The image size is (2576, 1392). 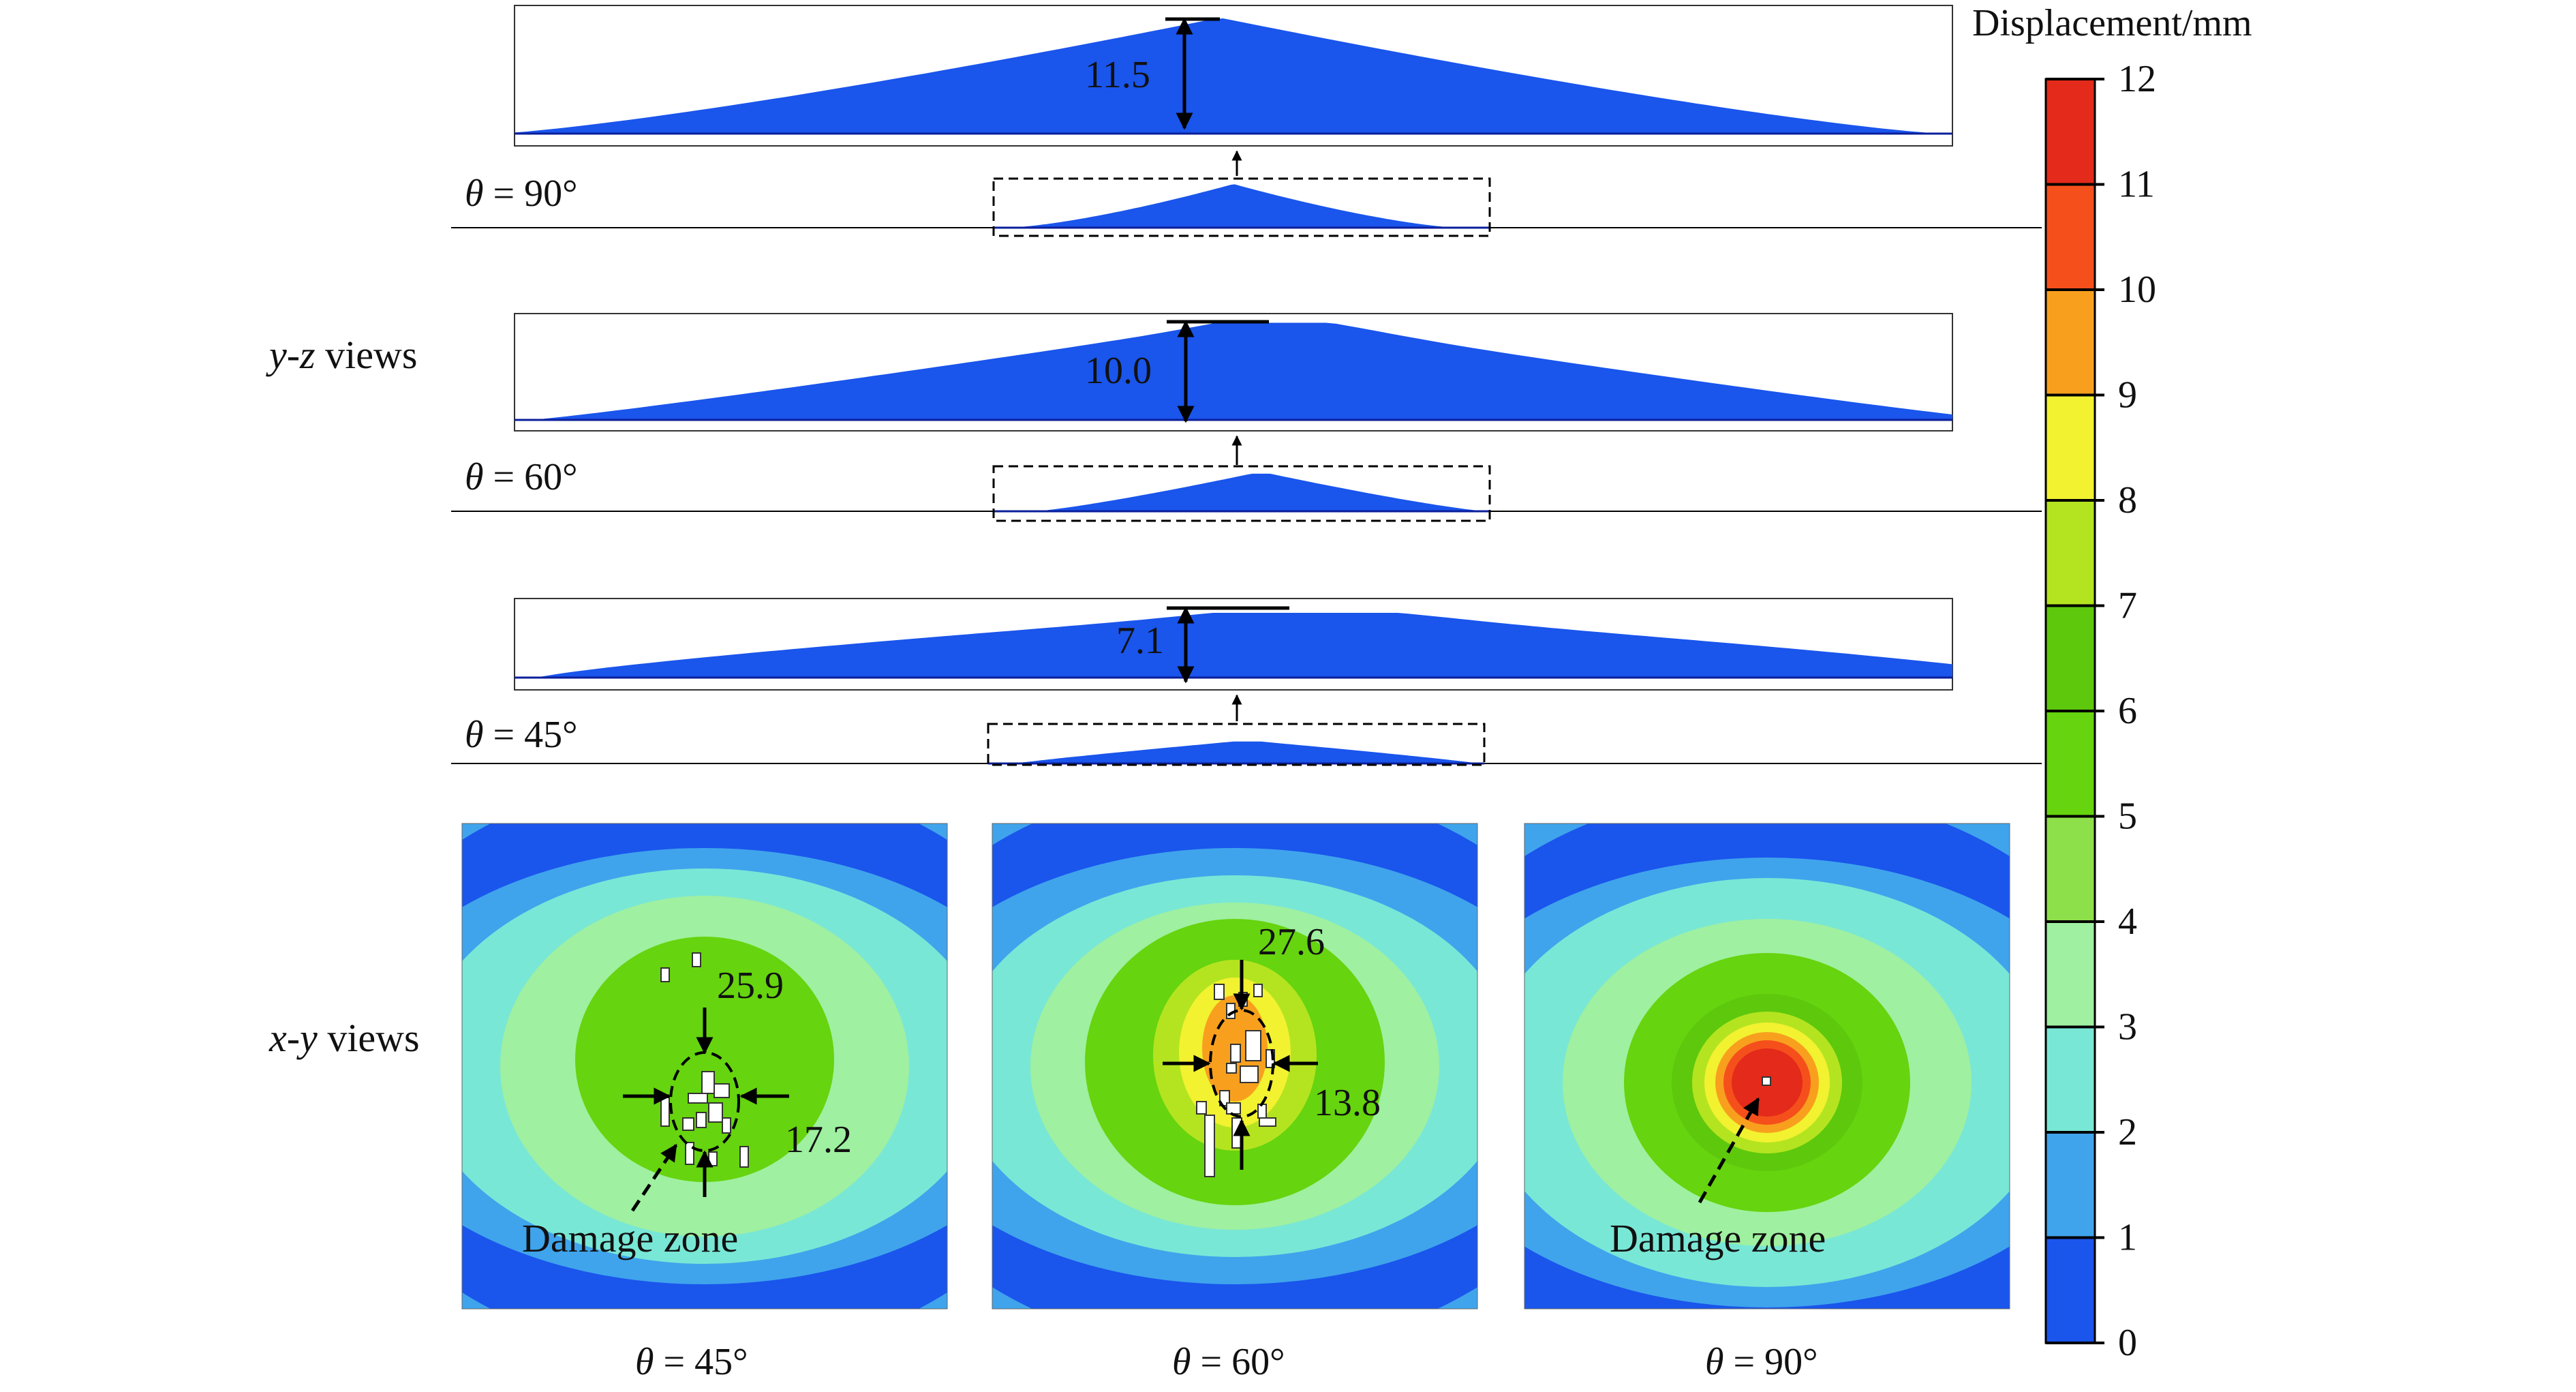 I want to click on xy-views-label: x-y views, so click(x=344, y=1038).